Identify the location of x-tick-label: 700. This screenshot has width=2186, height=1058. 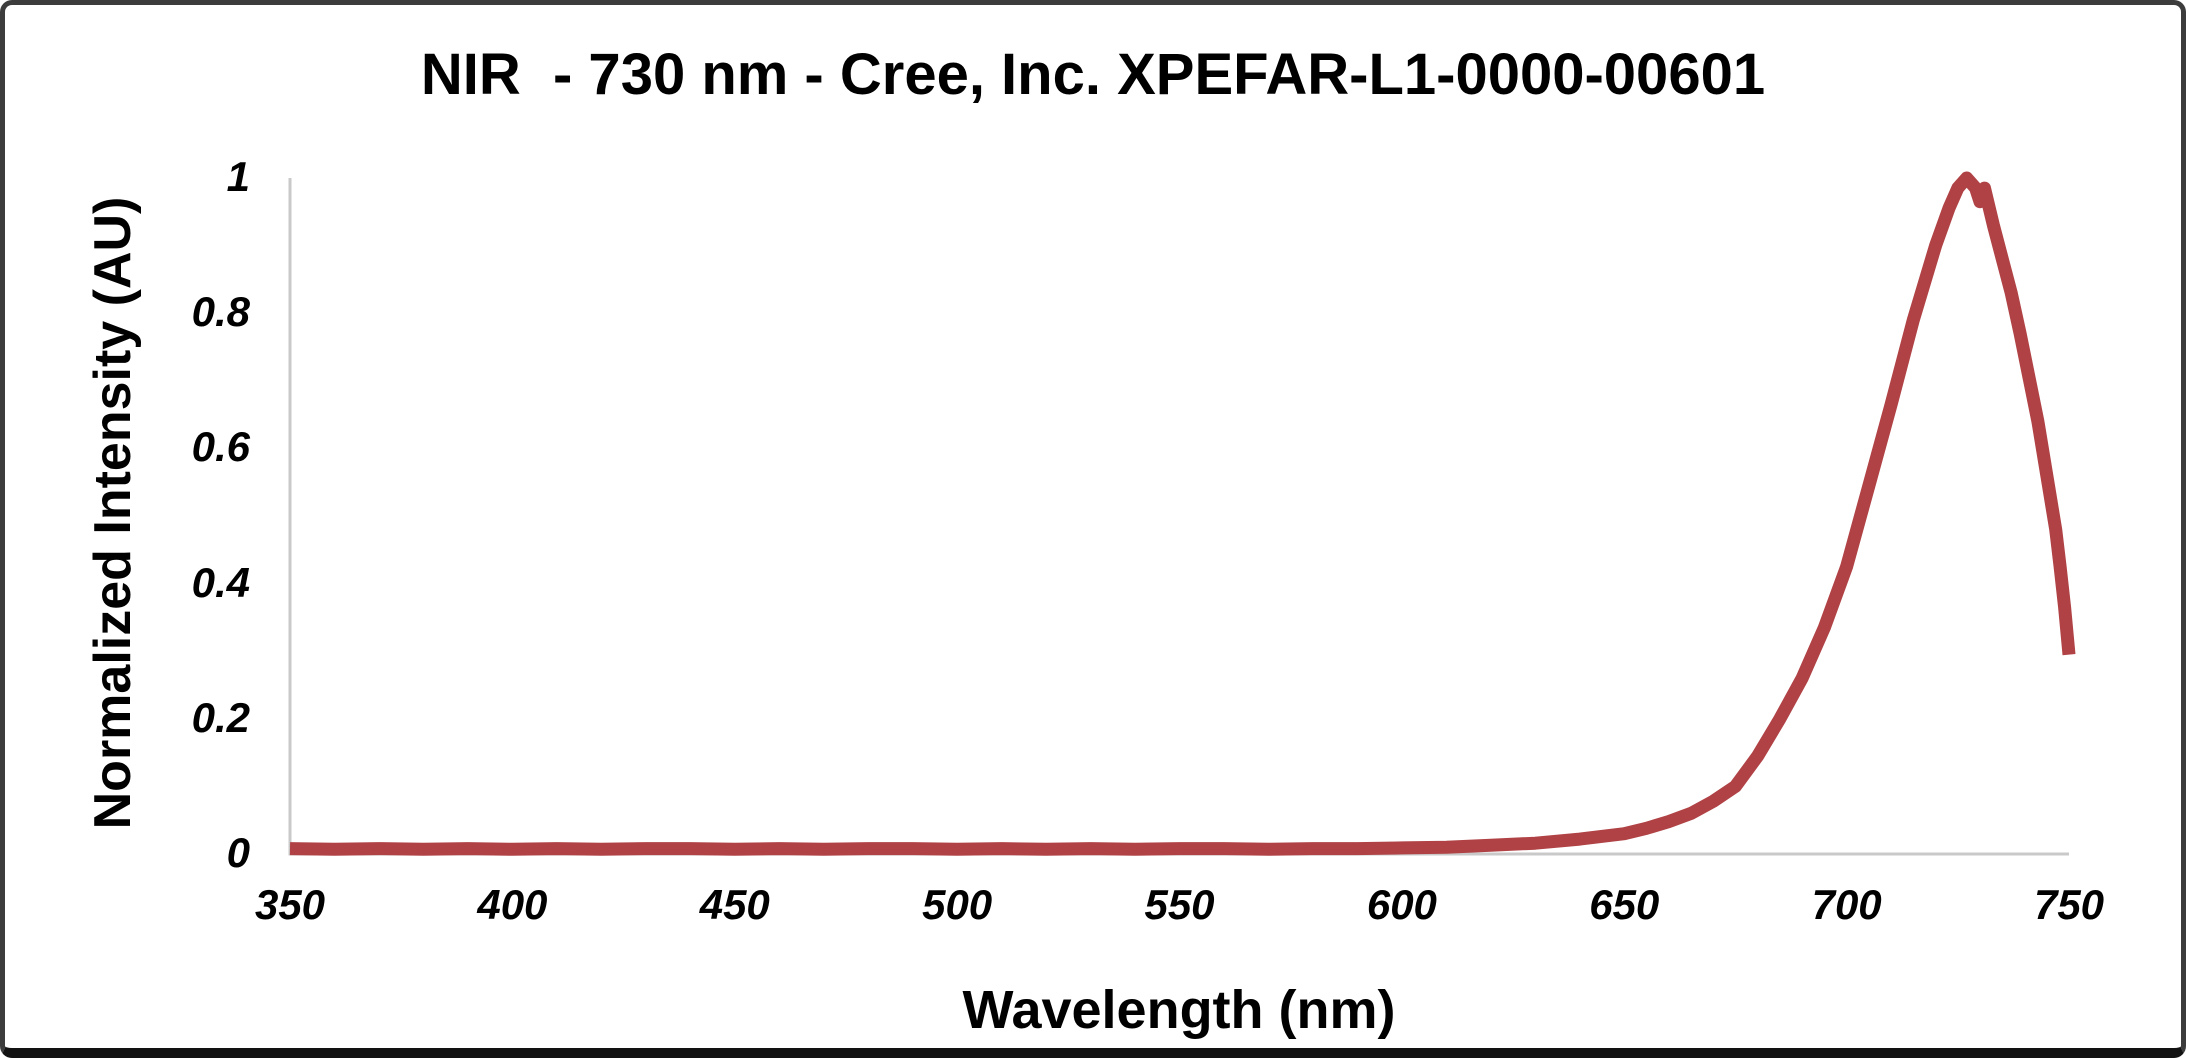
(1846, 904).